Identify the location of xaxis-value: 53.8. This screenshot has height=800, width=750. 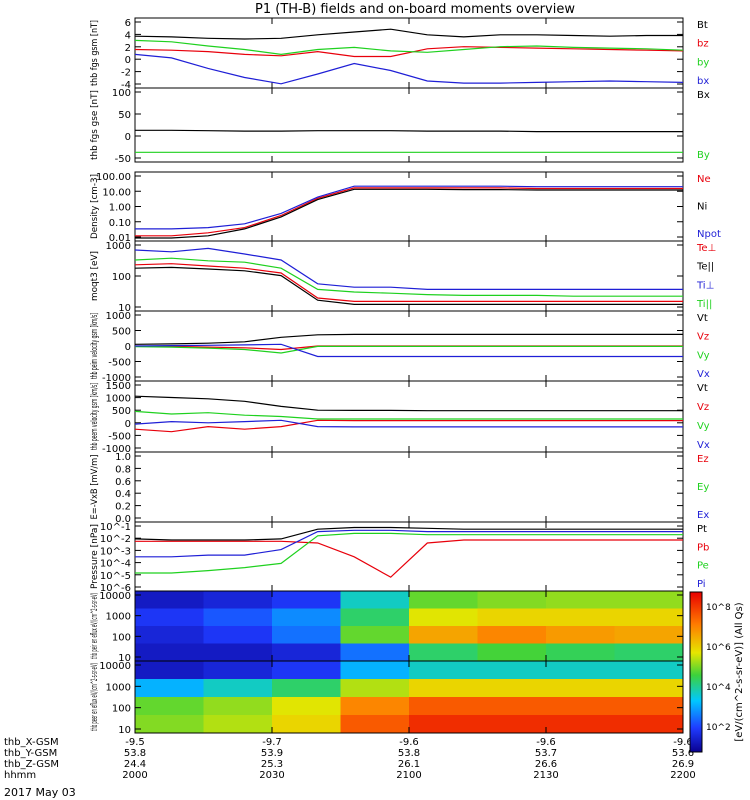
(135, 753).